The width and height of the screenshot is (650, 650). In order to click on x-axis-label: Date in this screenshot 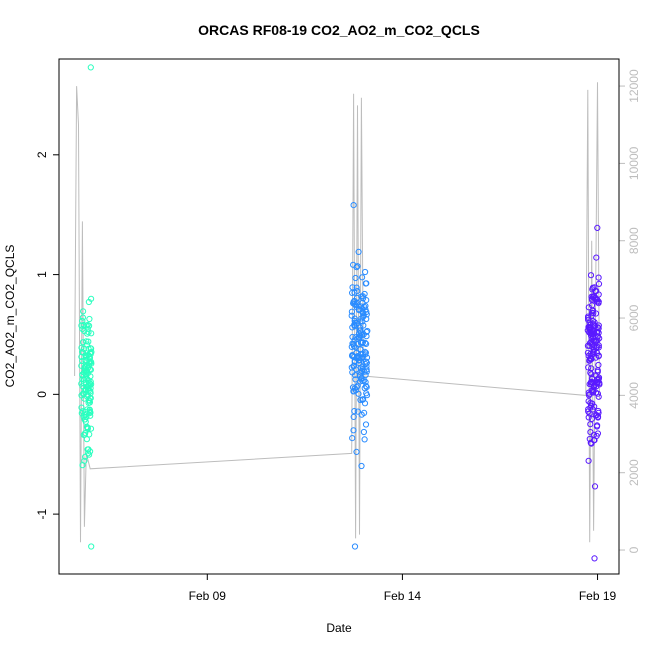, I will do `click(339, 628)`.